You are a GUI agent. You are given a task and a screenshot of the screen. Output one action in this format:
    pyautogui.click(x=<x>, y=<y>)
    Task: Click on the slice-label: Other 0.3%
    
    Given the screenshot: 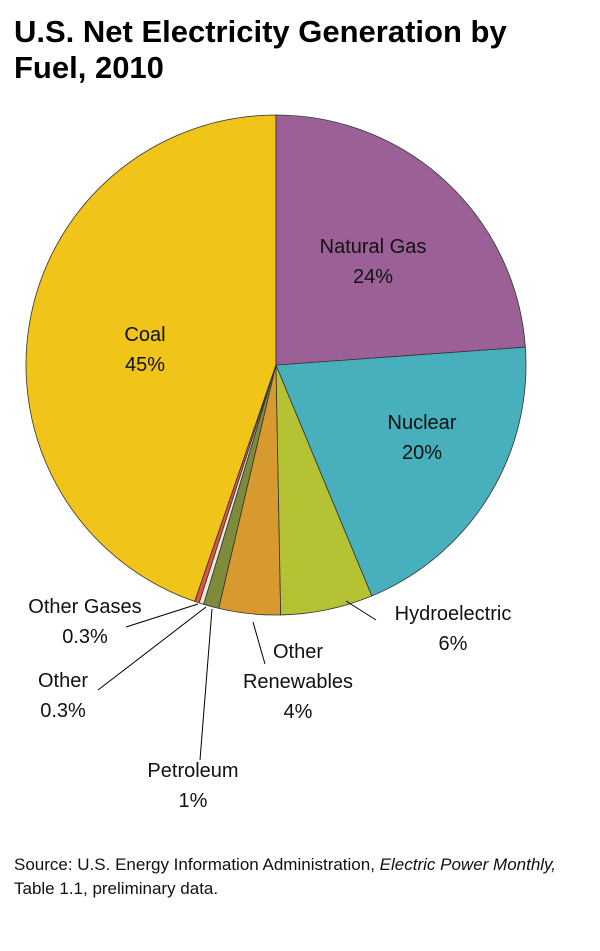 What is the action you would take?
    pyautogui.click(x=63, y=696)
    